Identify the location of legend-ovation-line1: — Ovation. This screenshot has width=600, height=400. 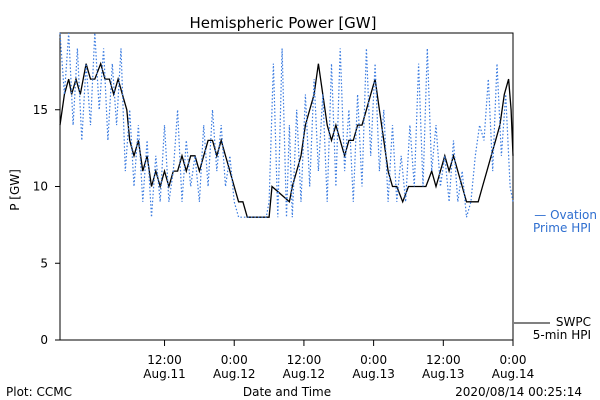
(565, 215).